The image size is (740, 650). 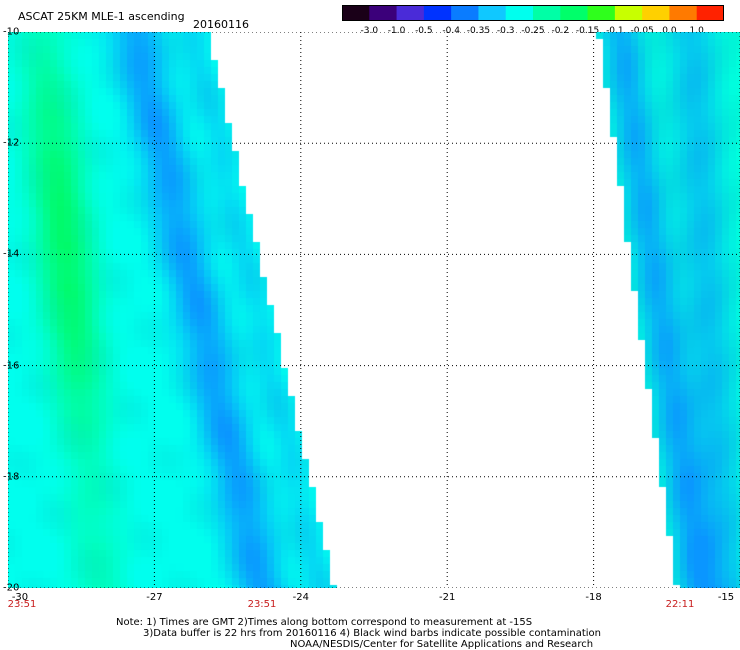 I want to click on y-tick-label: -18, so click(x=11, y=477).